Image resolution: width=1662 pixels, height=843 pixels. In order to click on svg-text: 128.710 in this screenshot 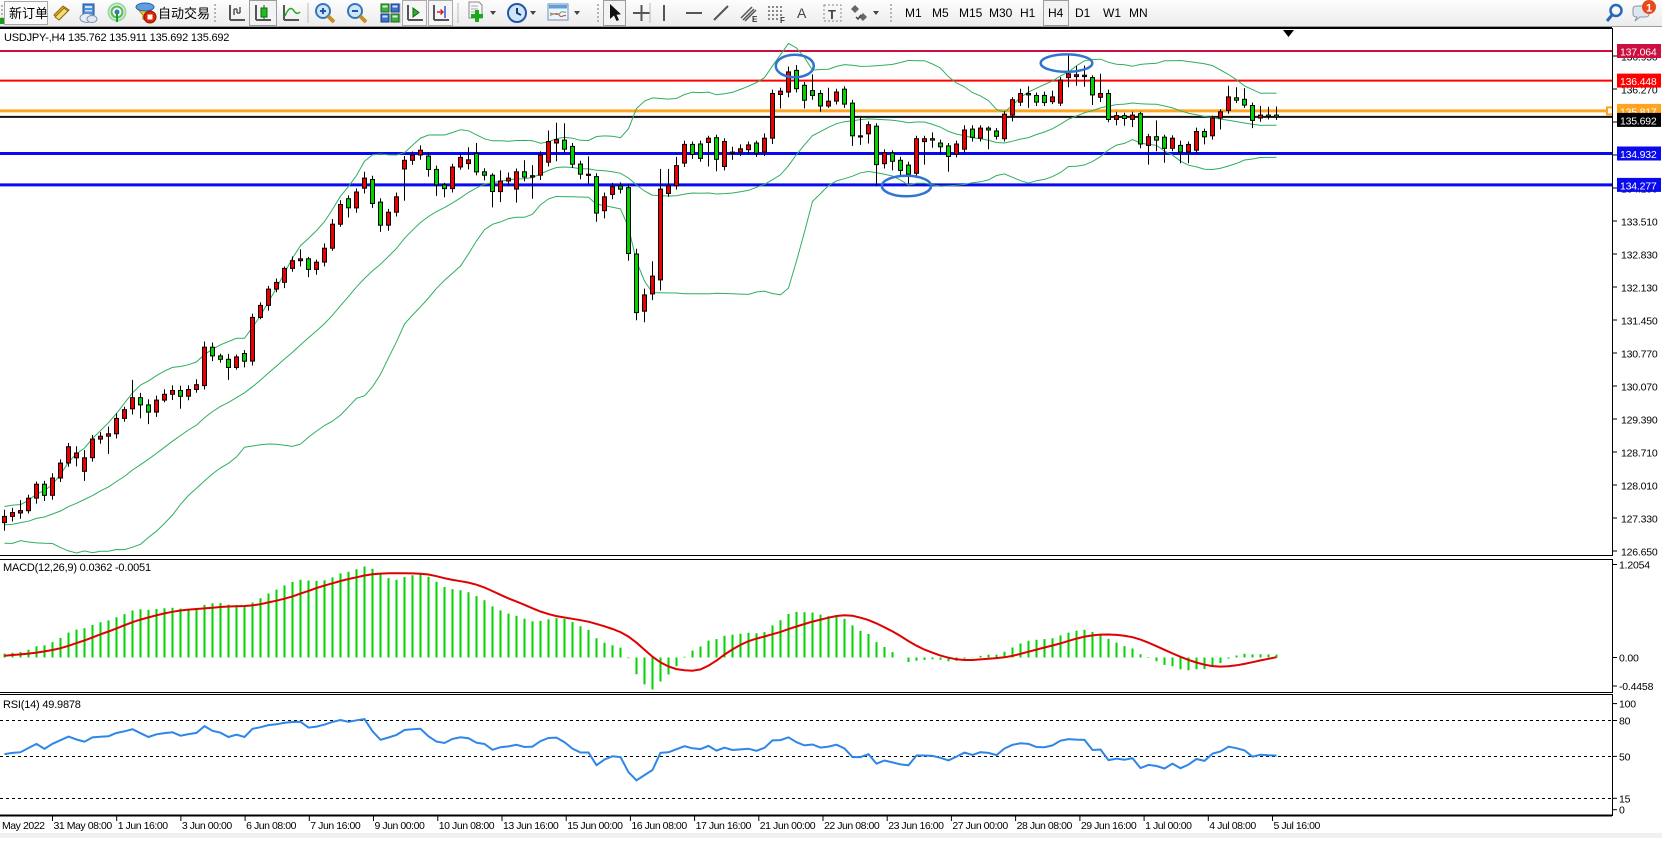, I will do `click(1639, 454)`.